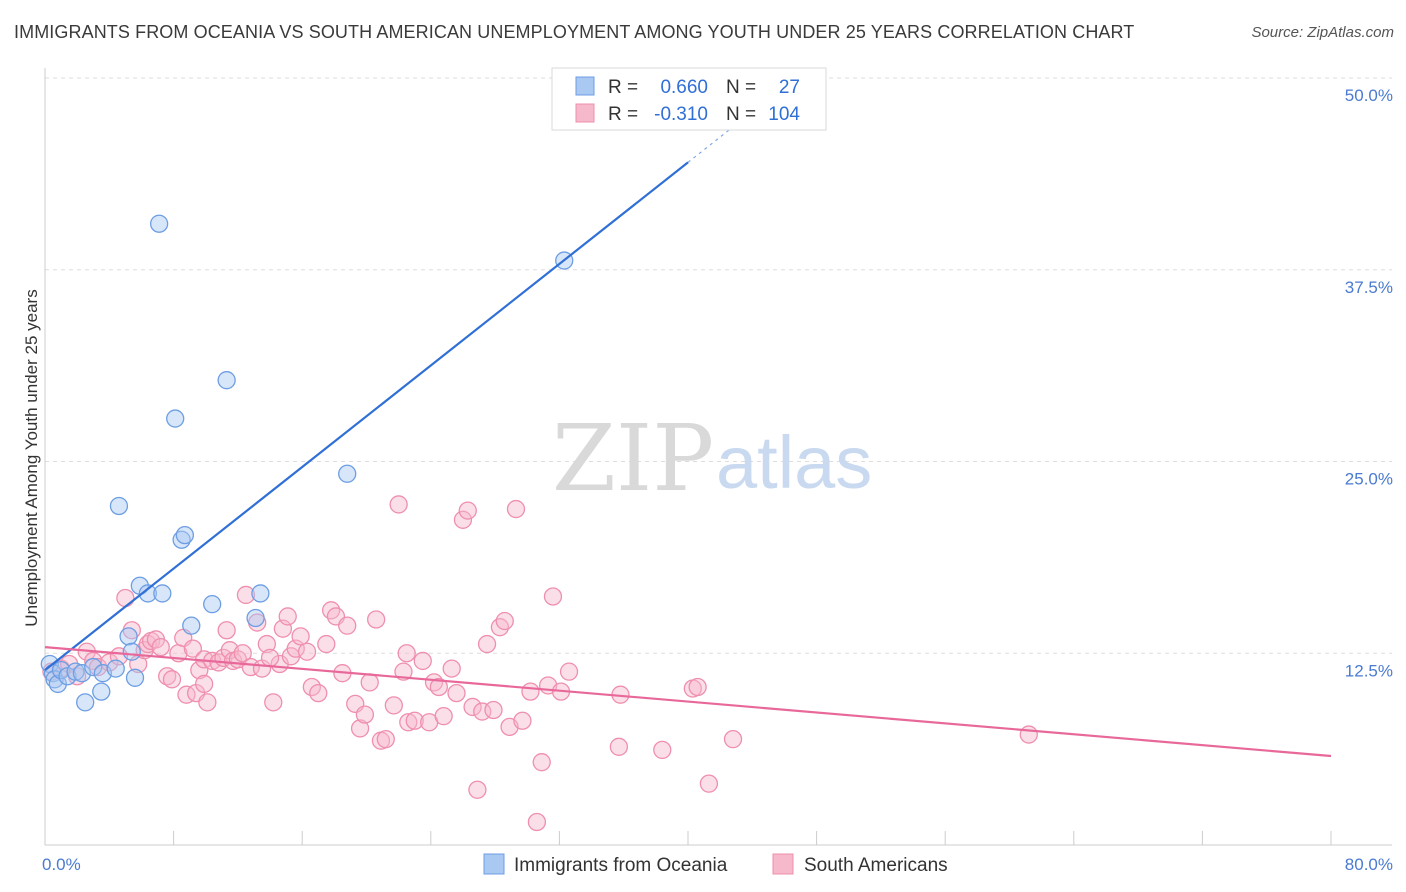  I want to click on series-legend-swatch-oceania, so click(494, 864).